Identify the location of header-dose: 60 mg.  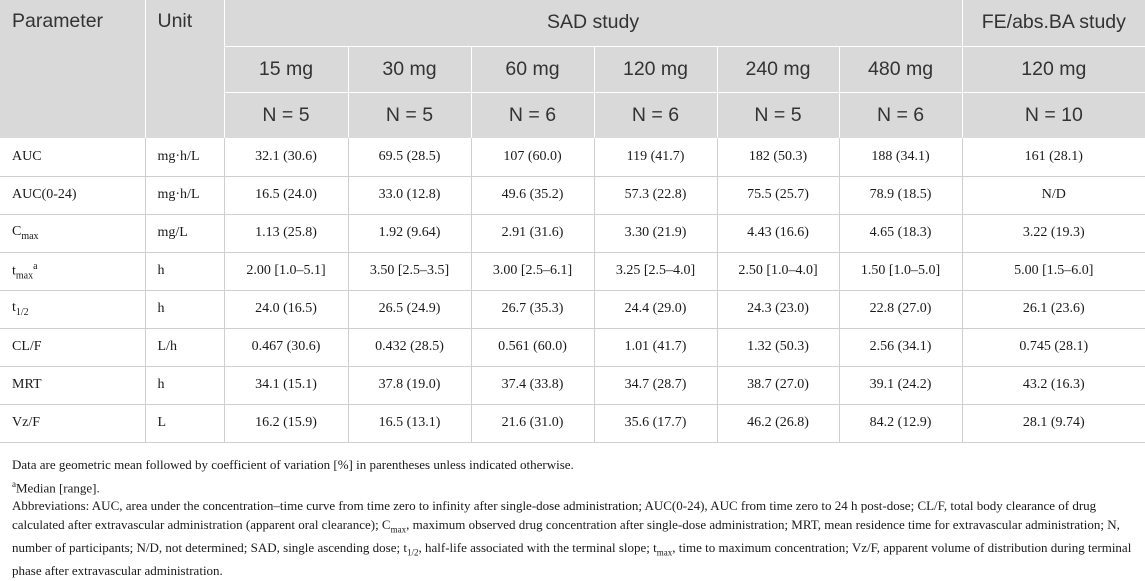
(532, 69).